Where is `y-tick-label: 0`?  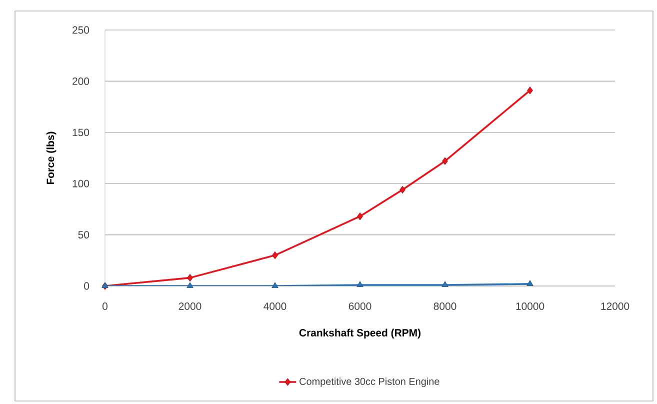
y-tick-label: 0 is located at coordinates (87, 286).